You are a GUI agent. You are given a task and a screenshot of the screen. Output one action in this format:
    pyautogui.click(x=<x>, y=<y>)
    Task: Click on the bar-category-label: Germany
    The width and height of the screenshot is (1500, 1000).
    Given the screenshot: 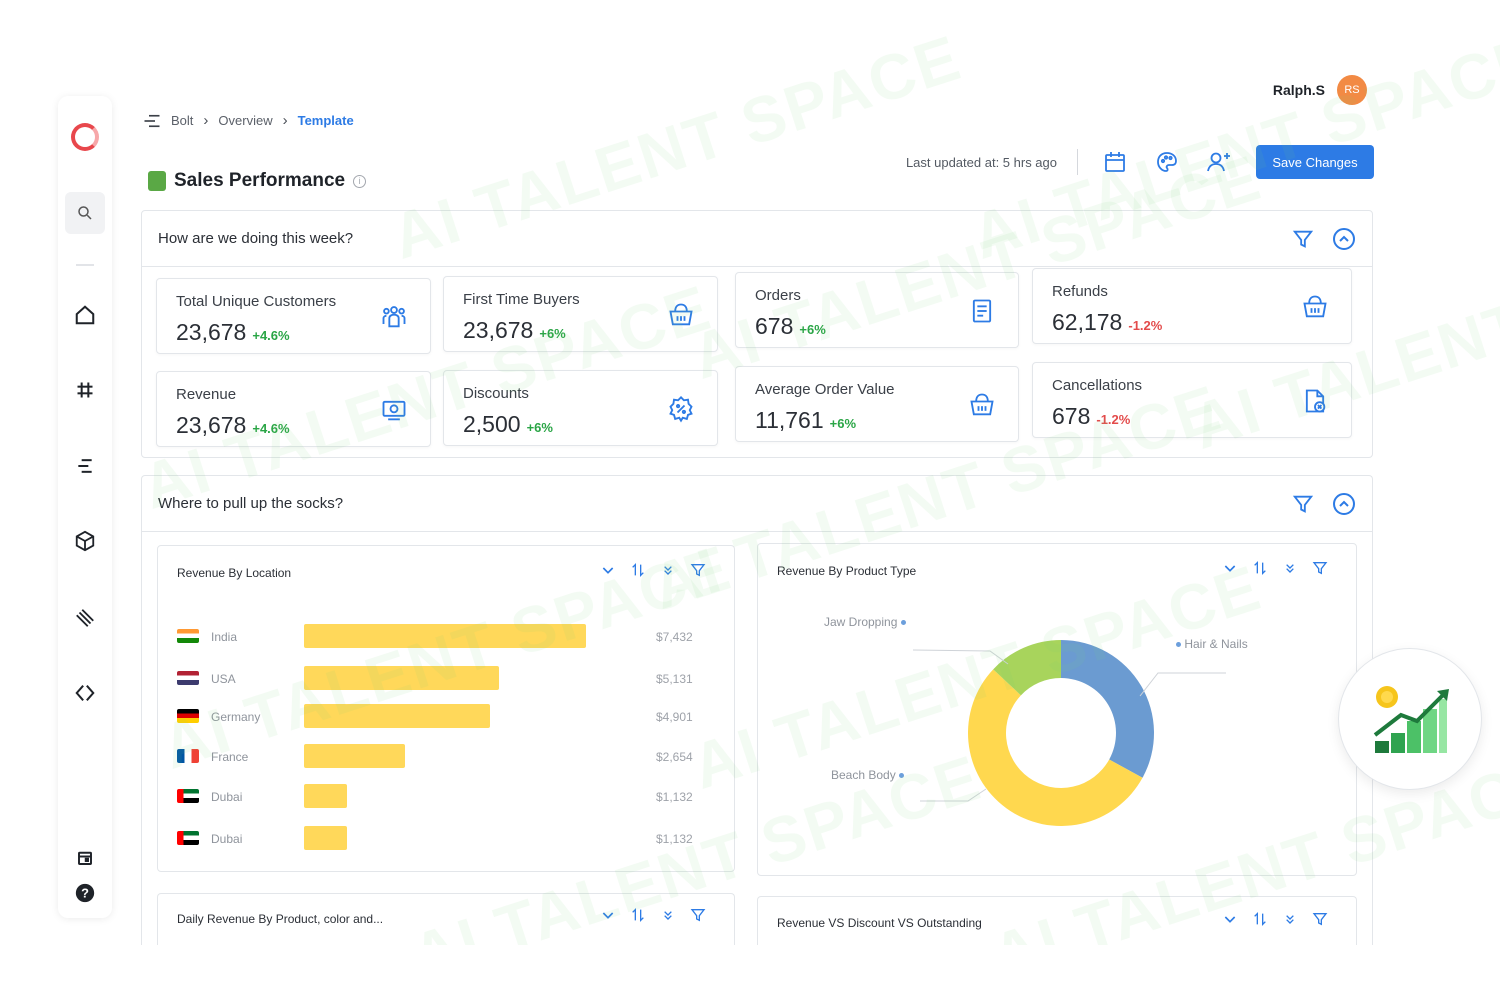 What is the action you would take?
    pyautogui.click(x=236, y=717)
    